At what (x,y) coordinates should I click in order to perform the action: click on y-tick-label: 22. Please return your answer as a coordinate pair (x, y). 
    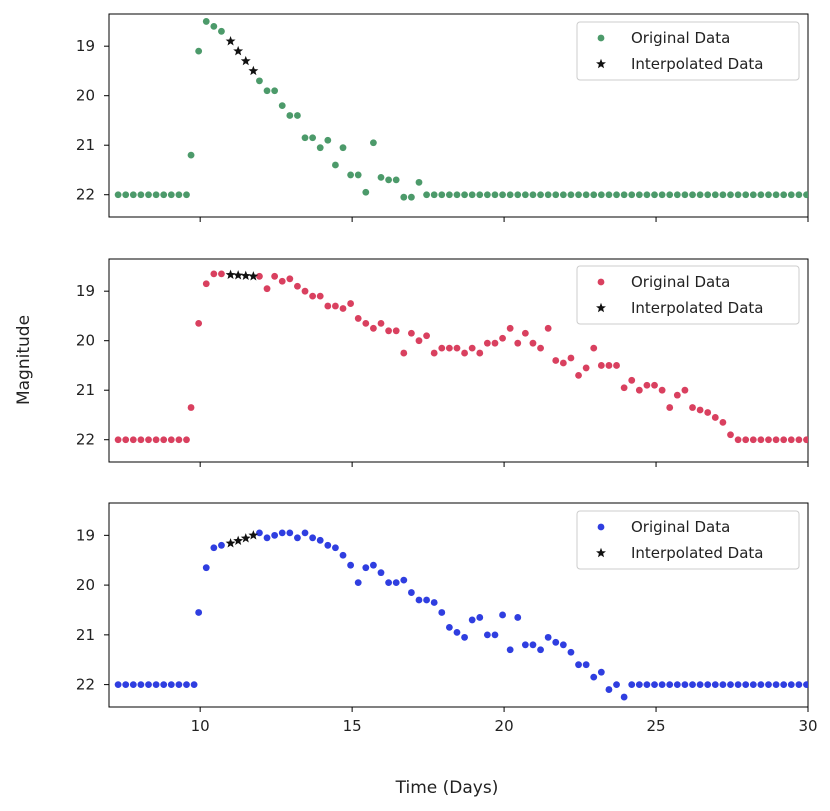
    Looking at the image, I should click on (85, 195).